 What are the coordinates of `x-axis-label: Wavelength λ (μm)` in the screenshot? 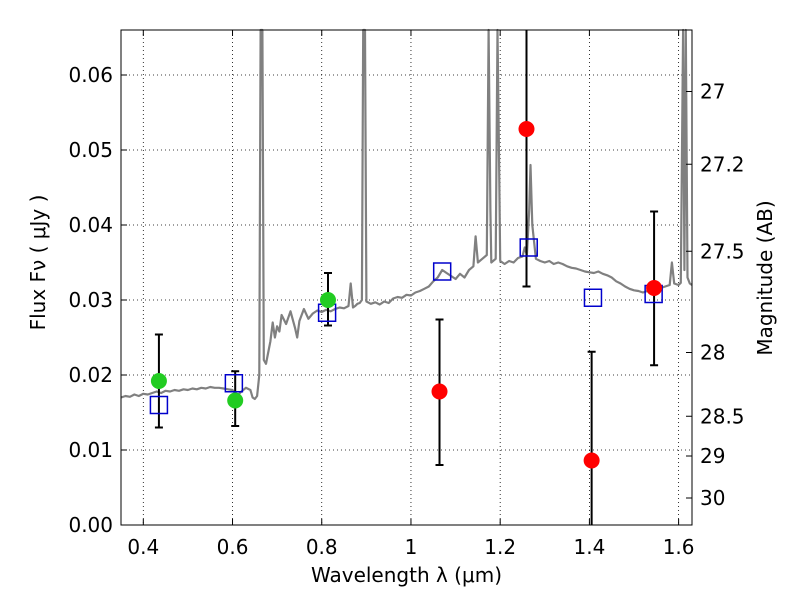 It's located at (406, 575).